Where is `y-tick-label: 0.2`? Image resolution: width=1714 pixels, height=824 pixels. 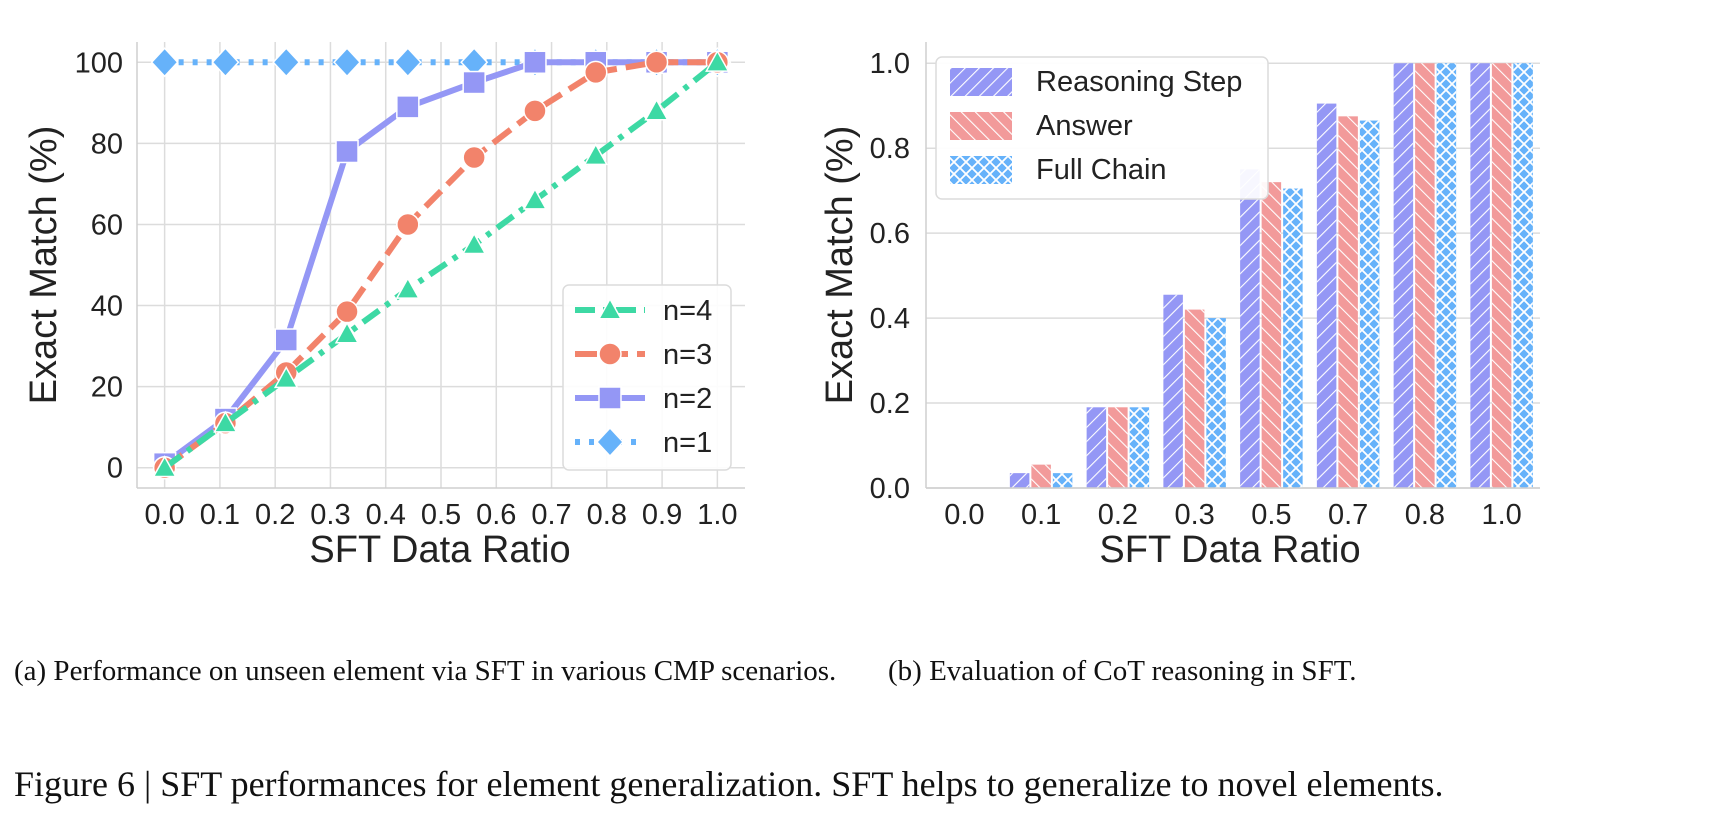 y-tick-label: 0.2 is located at coordinates (890, 404).